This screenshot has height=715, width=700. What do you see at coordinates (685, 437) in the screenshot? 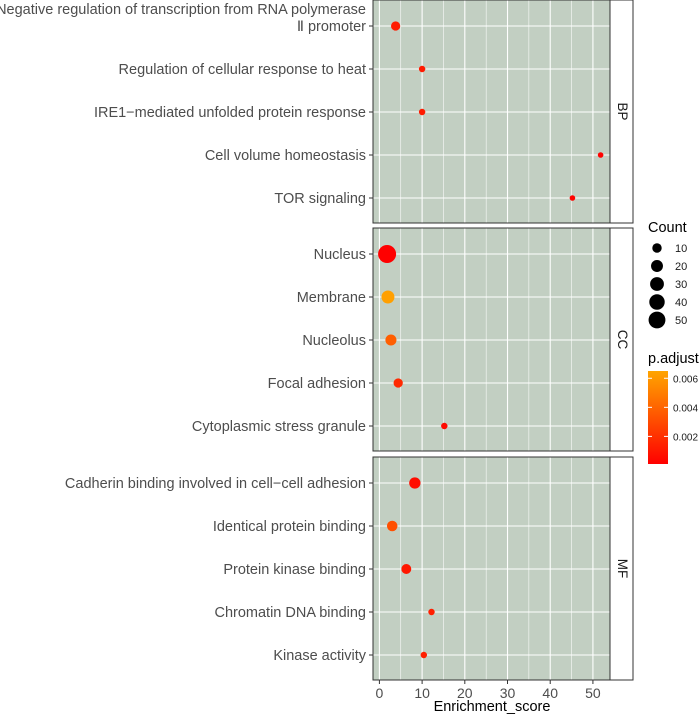
I see `padjust-tick-label: 0.002` at bounding box center [685, 437].